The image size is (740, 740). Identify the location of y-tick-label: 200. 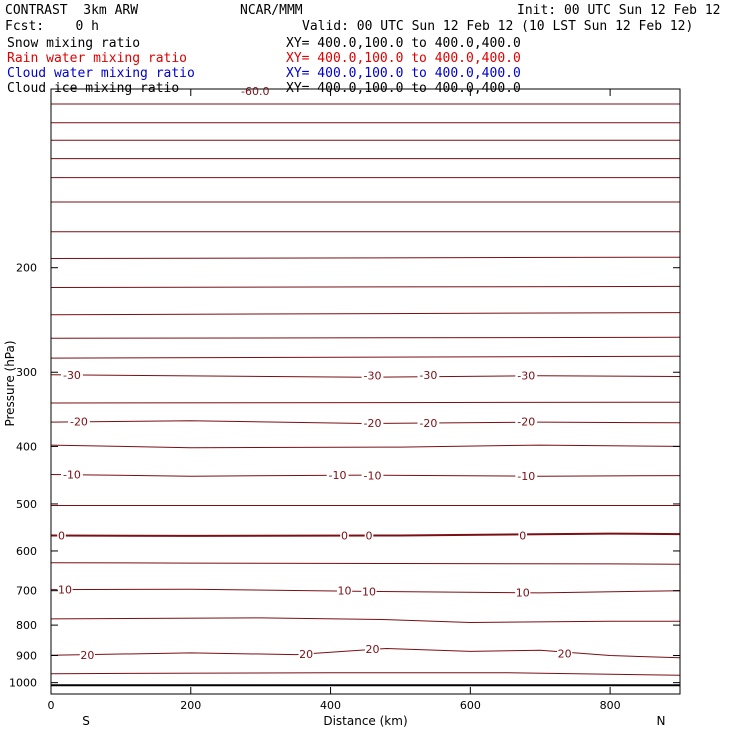
(26, 268).